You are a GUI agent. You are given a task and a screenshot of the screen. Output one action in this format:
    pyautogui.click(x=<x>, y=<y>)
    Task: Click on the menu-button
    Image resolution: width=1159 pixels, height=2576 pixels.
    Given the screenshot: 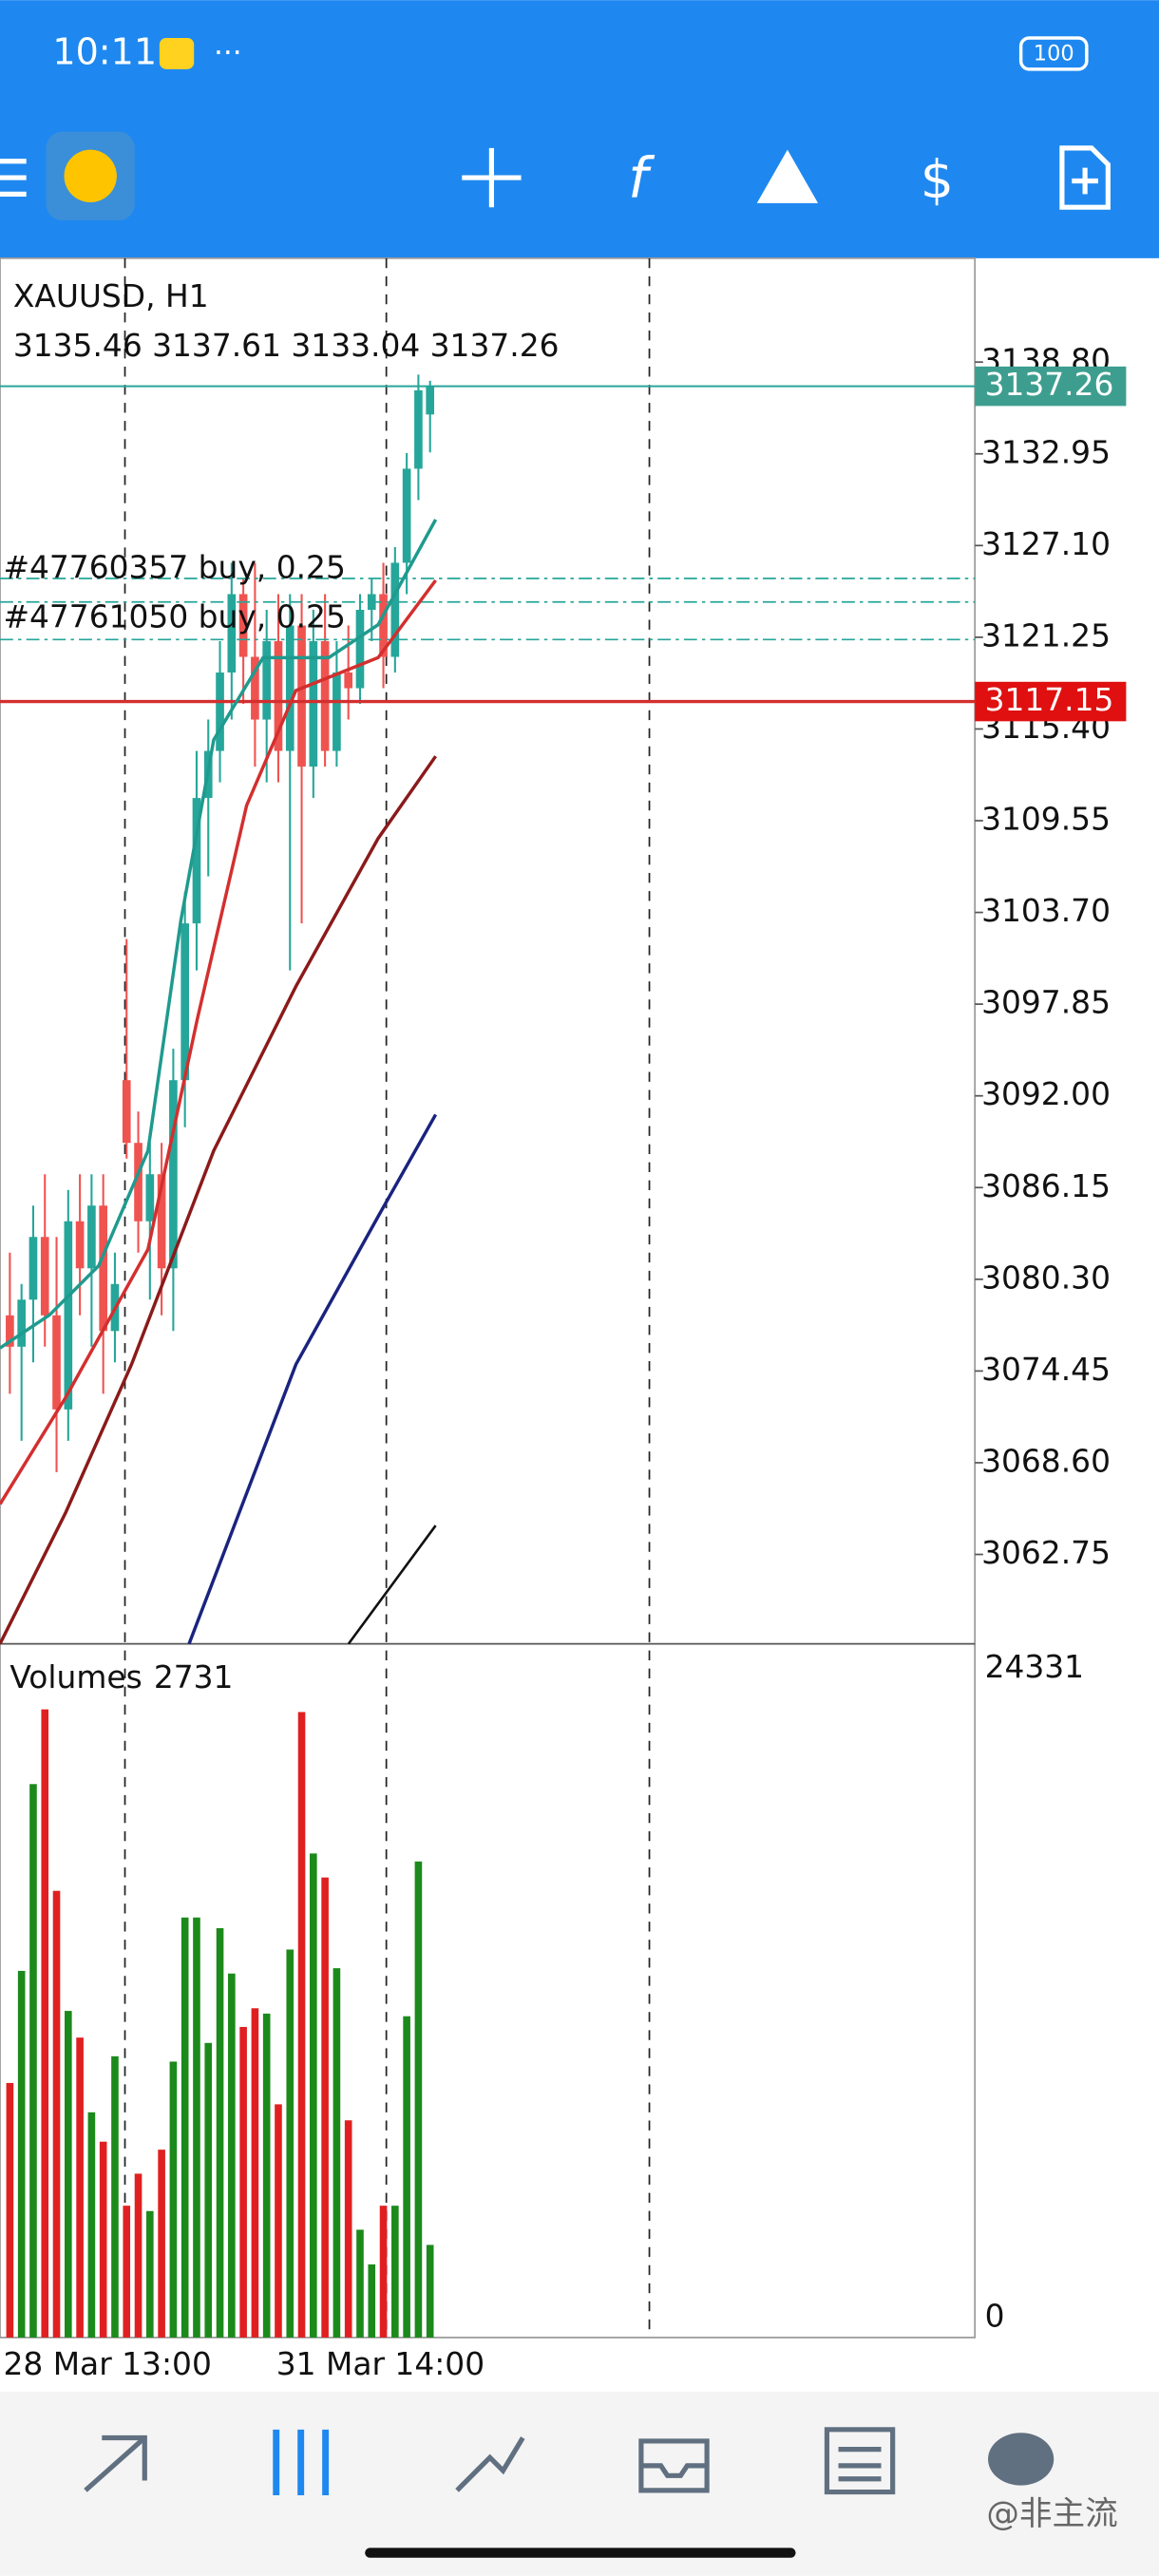 What is the action you would take?
    pyautogui.click(x=13, y=178)
    